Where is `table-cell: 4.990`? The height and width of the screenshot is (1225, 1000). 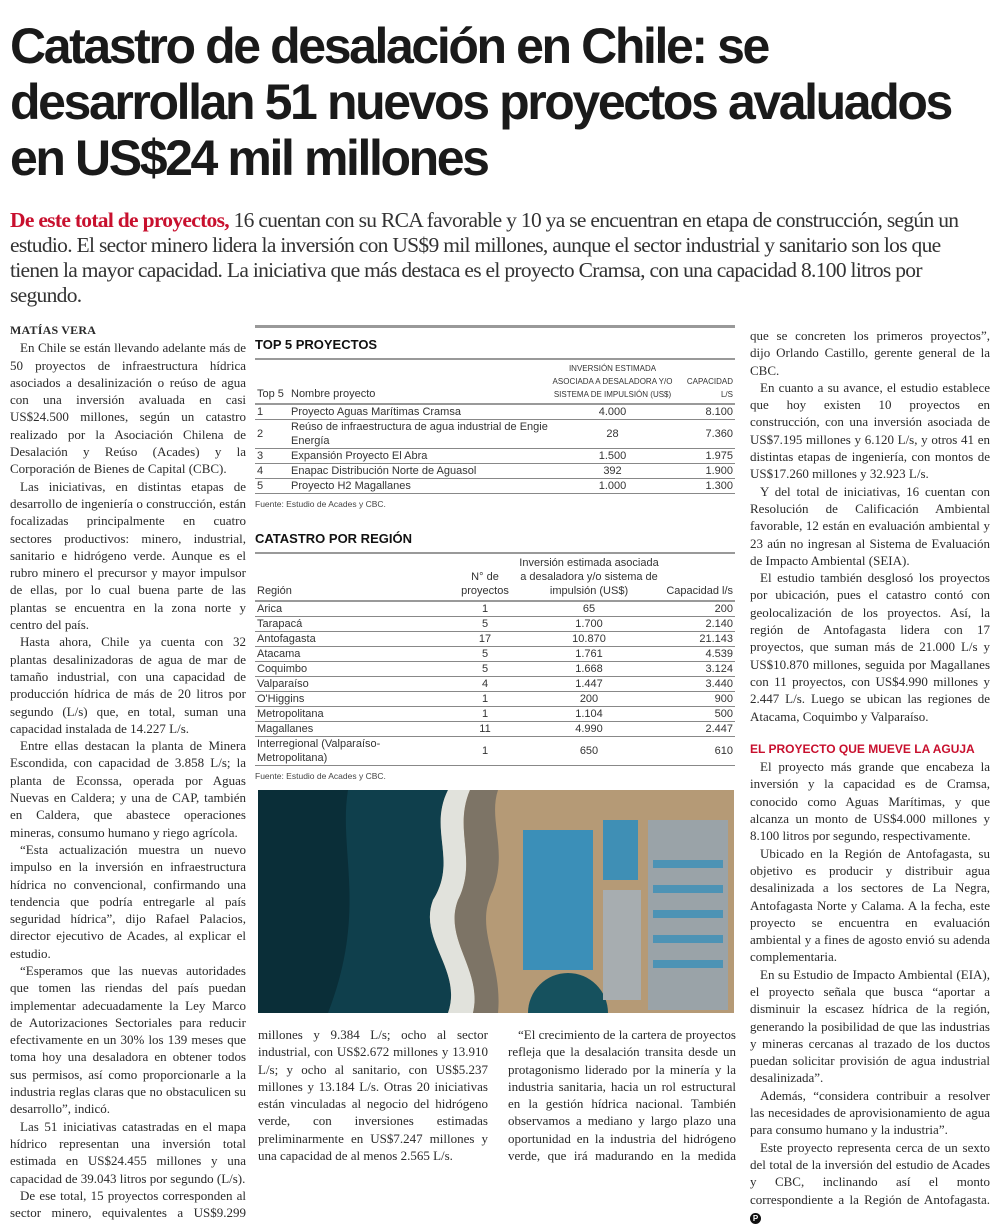
table-cell: 4.990 is located at coordinates (589, 729).